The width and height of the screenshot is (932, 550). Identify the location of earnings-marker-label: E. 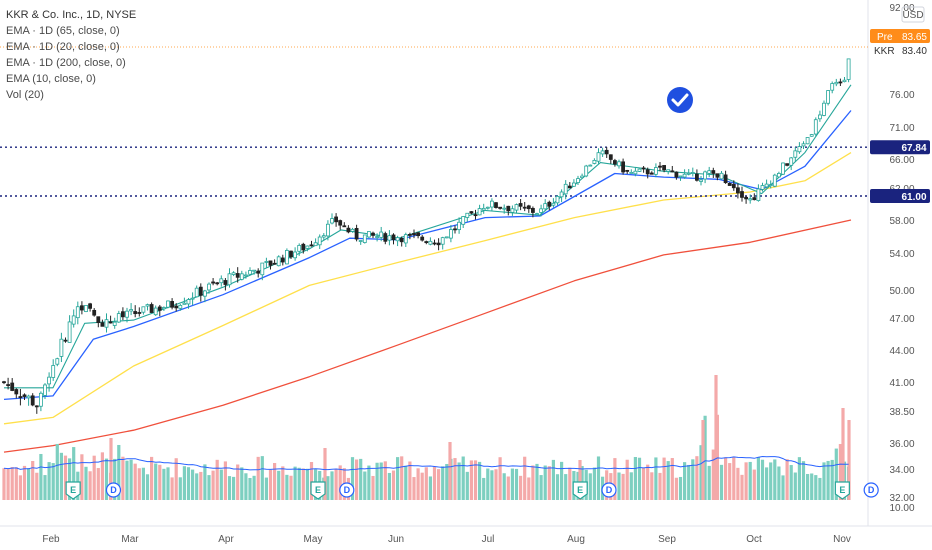
(318, 490).